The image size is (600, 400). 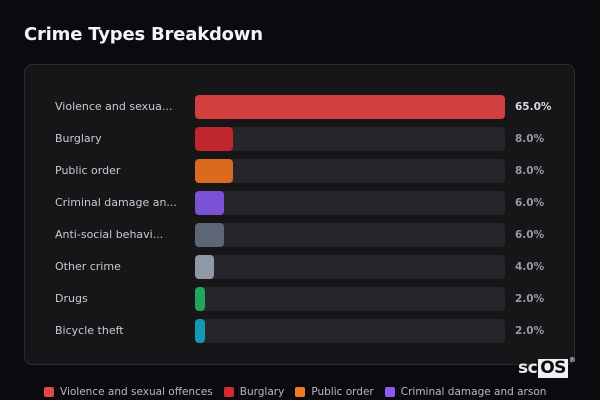 What do you see at coordinates (143, 34) in the screenshot?
I see `chart-title: Crime Types Breakdown` at bounding box center [143, 34].